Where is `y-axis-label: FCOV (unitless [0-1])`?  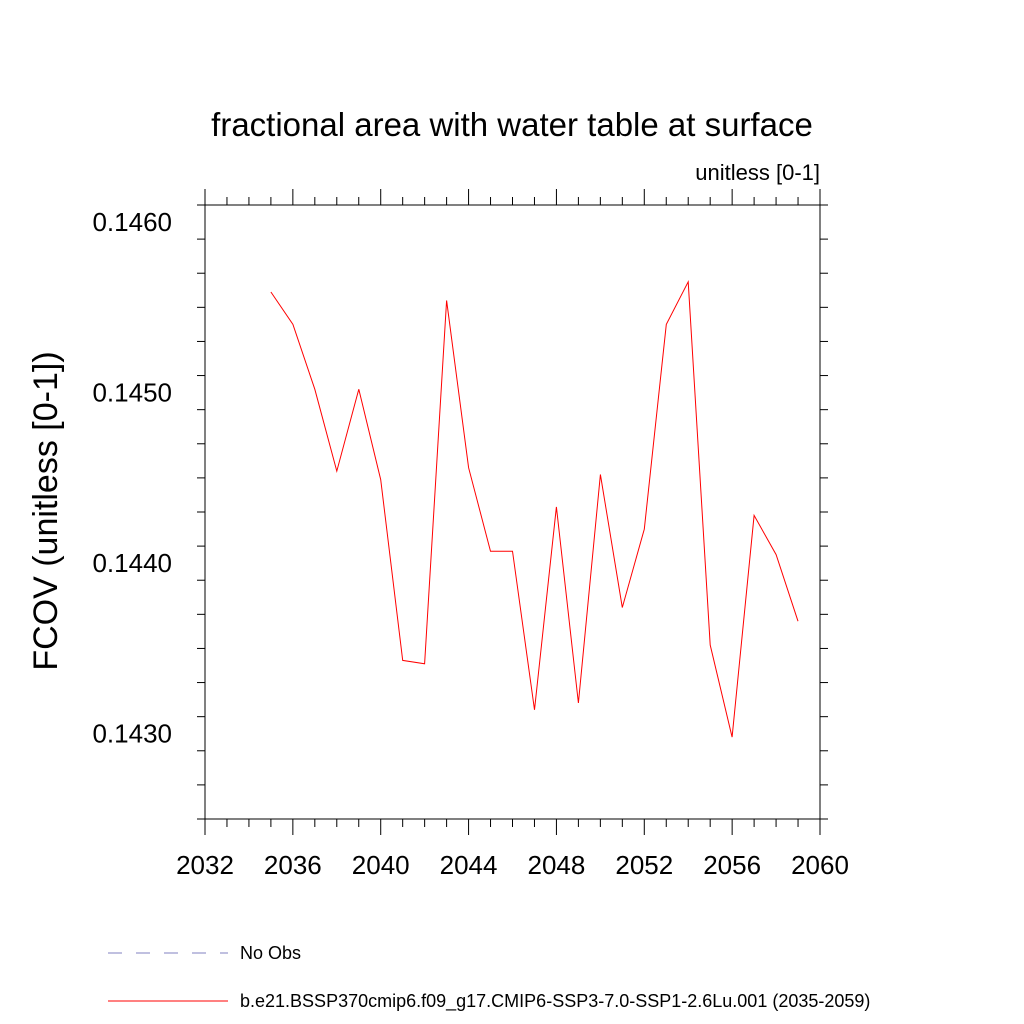
y-axis-label: FCOV (unitless [0-1]) is located at coordinates (46, 510).